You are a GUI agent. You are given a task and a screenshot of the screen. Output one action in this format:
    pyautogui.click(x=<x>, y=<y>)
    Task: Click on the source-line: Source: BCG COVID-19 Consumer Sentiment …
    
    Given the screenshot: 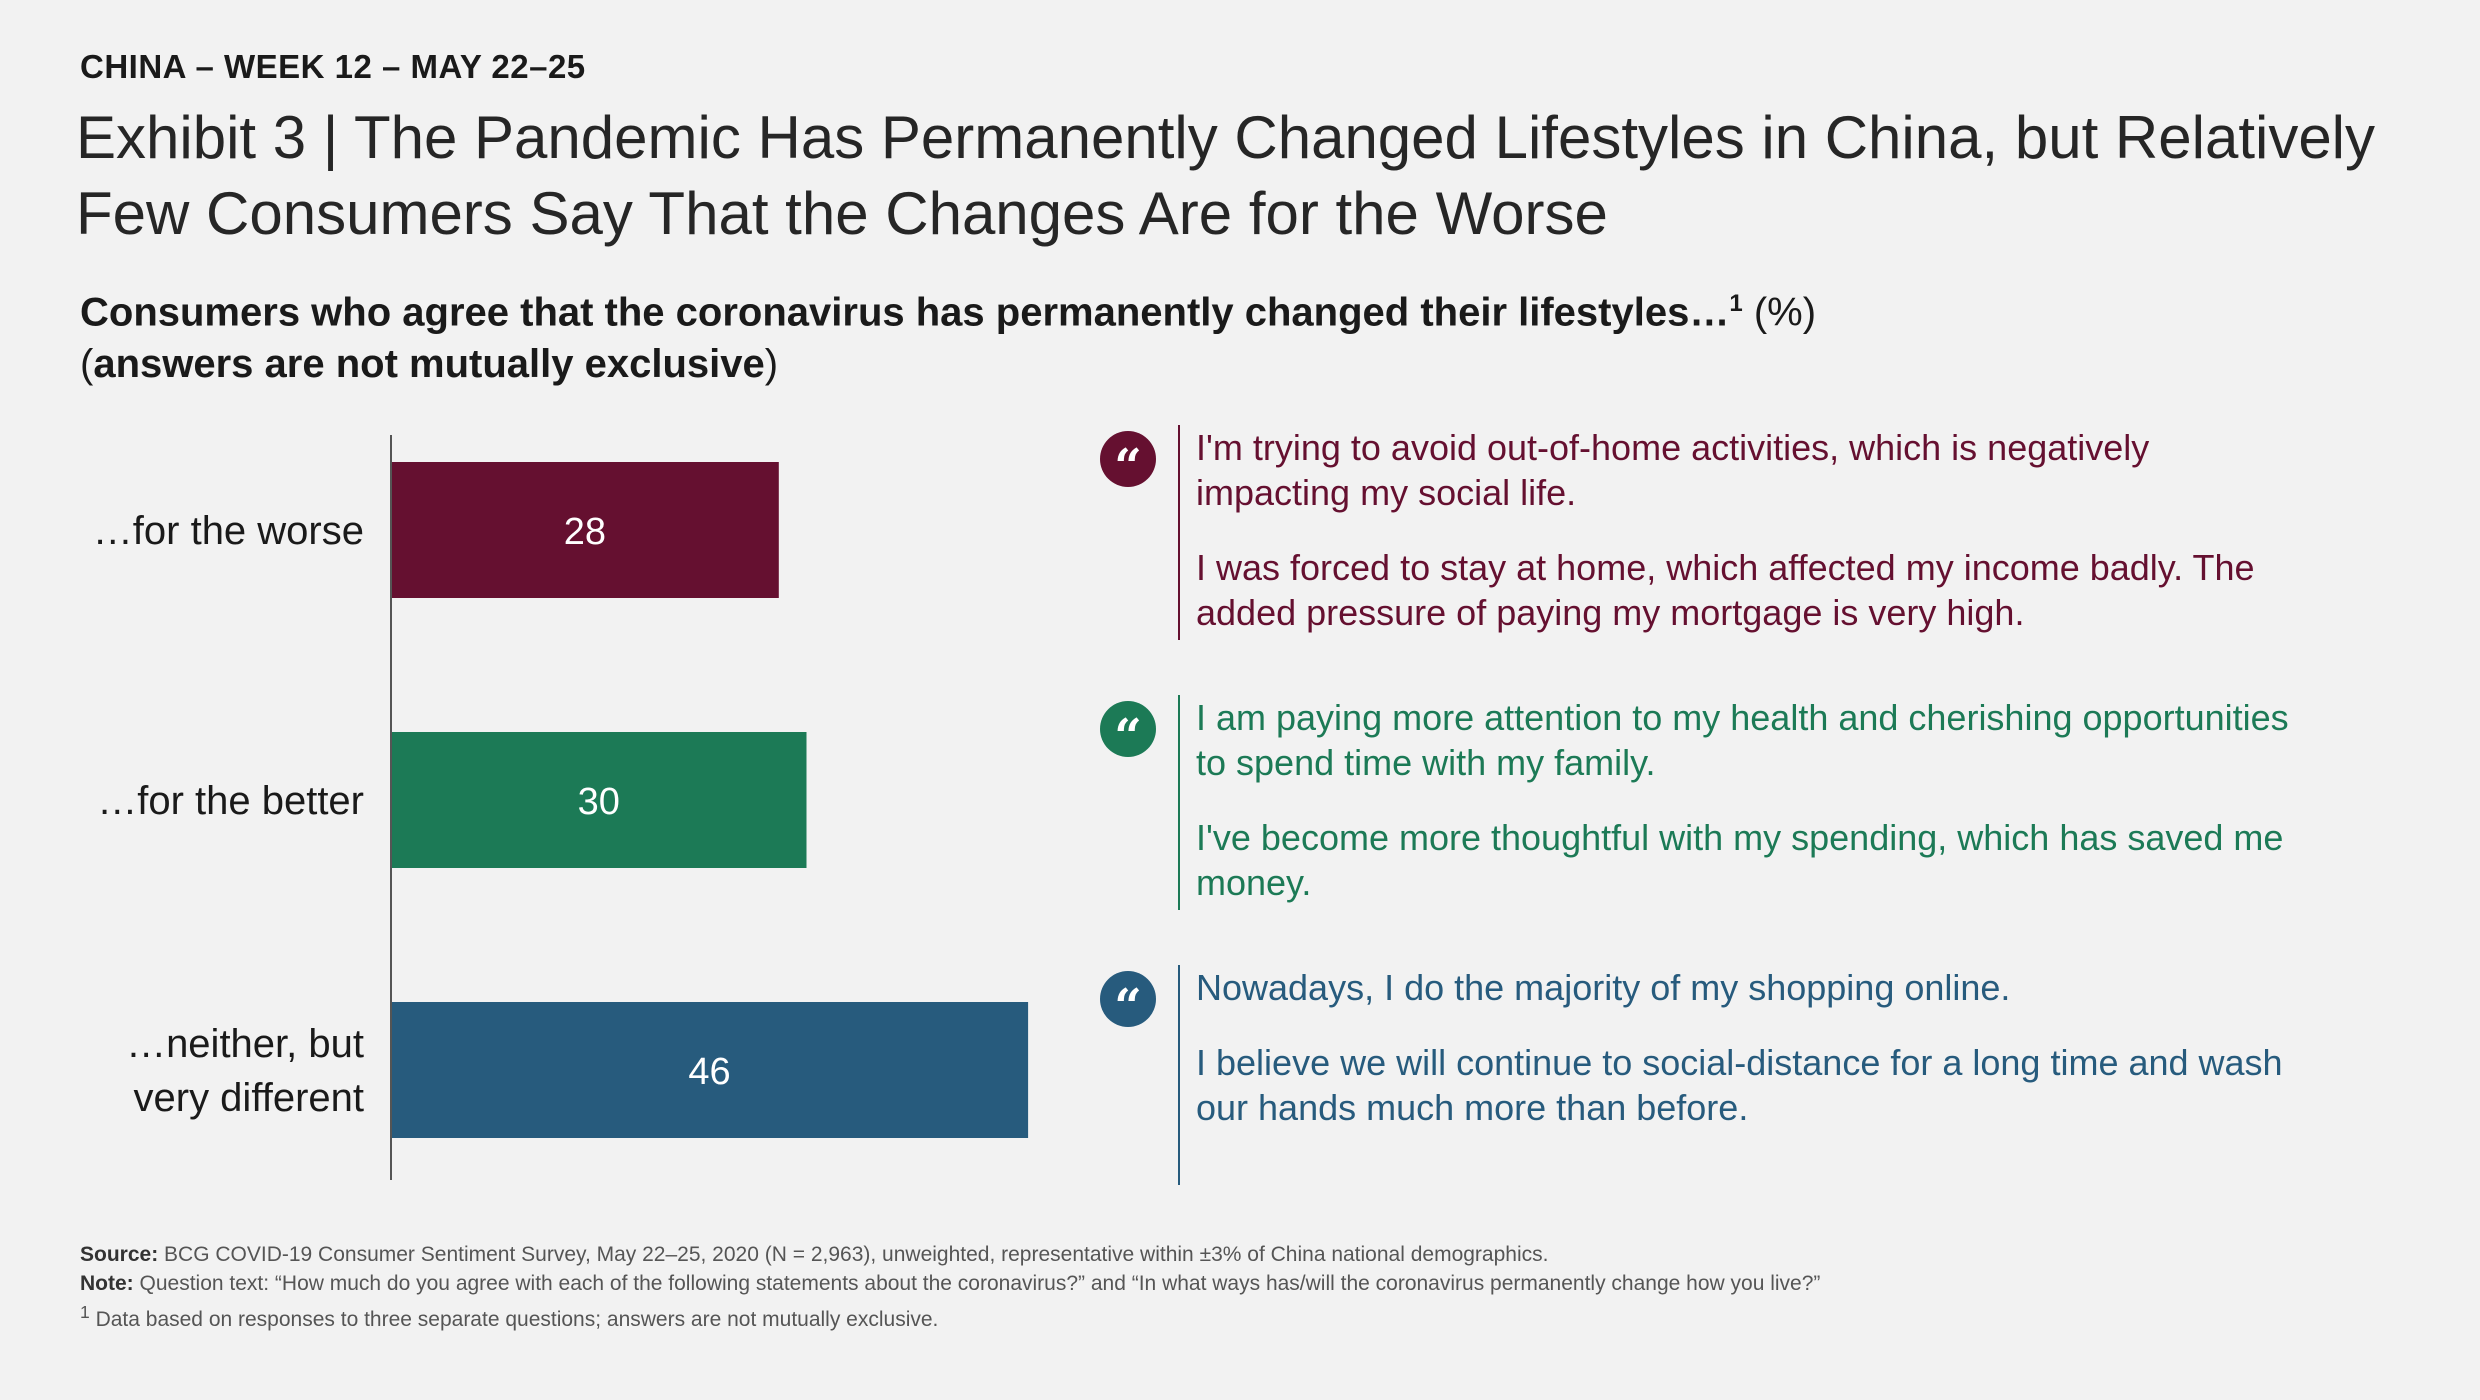 What is the action you would take?
    pyautogui.click(x=1230, y=1254)
    